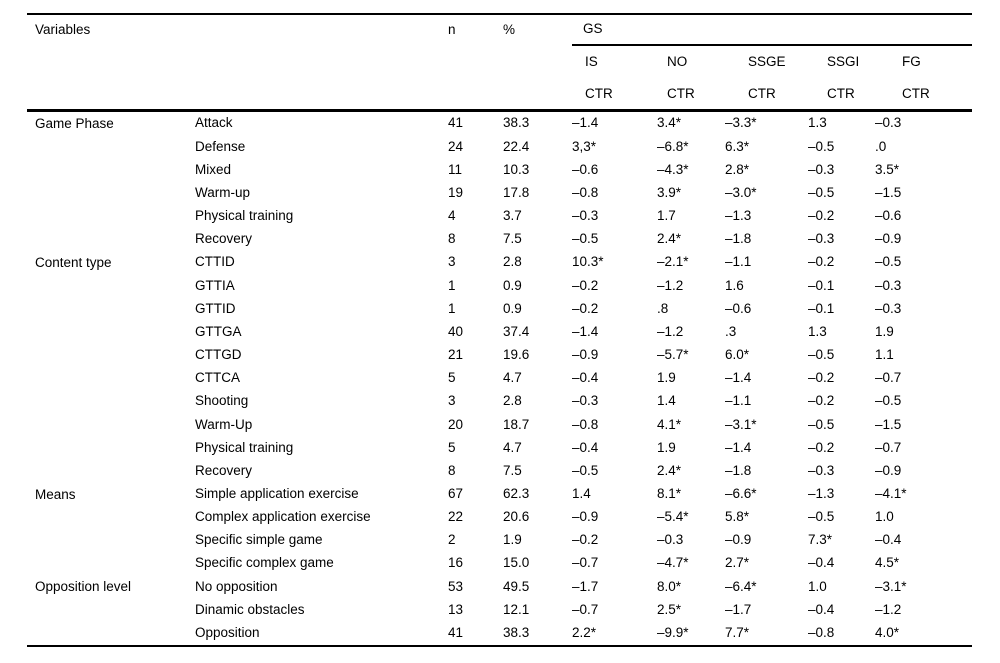 The image size is (1000, 663). Describe the element at coordinates (499, 424) in the screenshot. I see `table-row: Warm-Up 20 18.7 –0.8 4.1* –3.1* –0.5 –1.5` at that location.